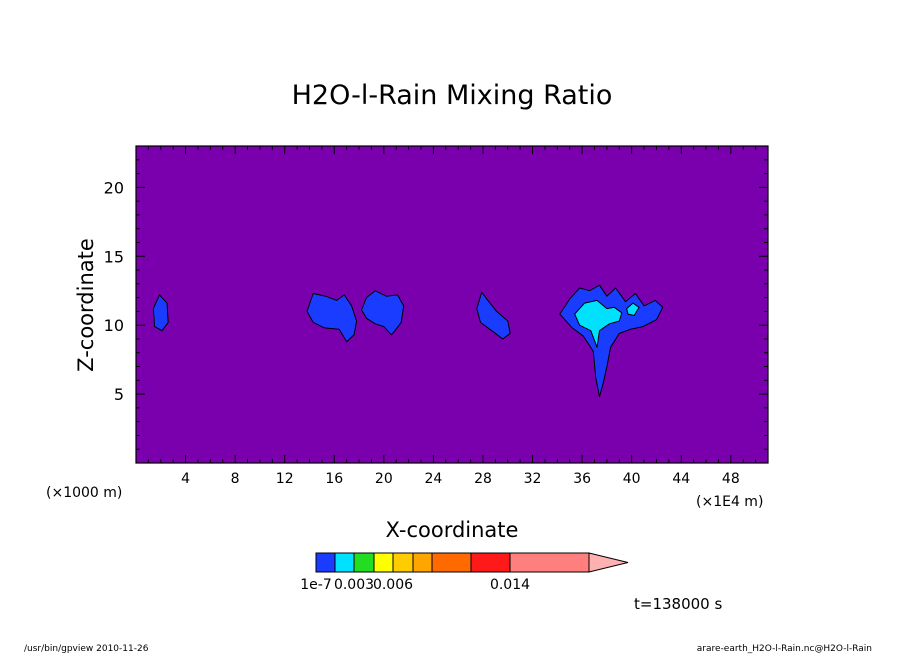  Describe the element at coordinates (510, 585) in the screenshot. I see `colorbar-label: 0.014` at that location.